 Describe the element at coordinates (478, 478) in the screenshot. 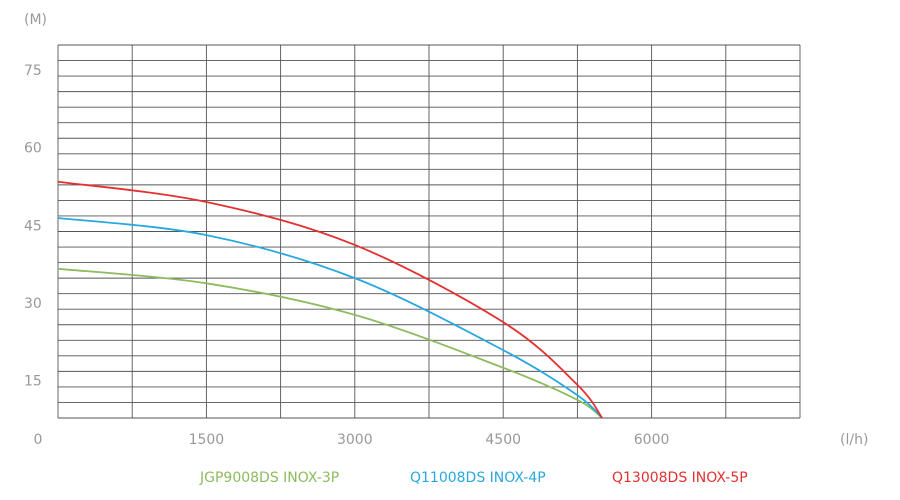

I see `legend-entry: Q11008DS INOX-4P` at that location.